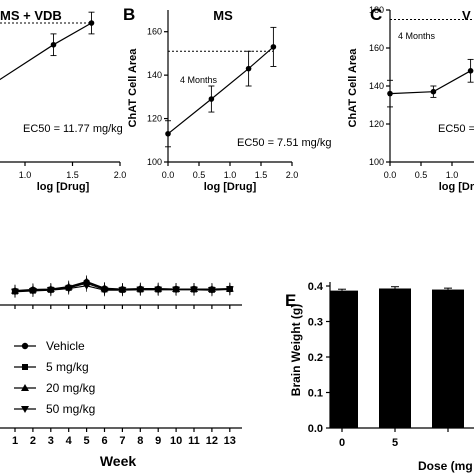 The width and height of the screenshot is (474, 474). What do you see at coordinates (31, 15) in the screenshot?
I see `panel-a-title: MS + VDB` at bounding box center [31, 15].